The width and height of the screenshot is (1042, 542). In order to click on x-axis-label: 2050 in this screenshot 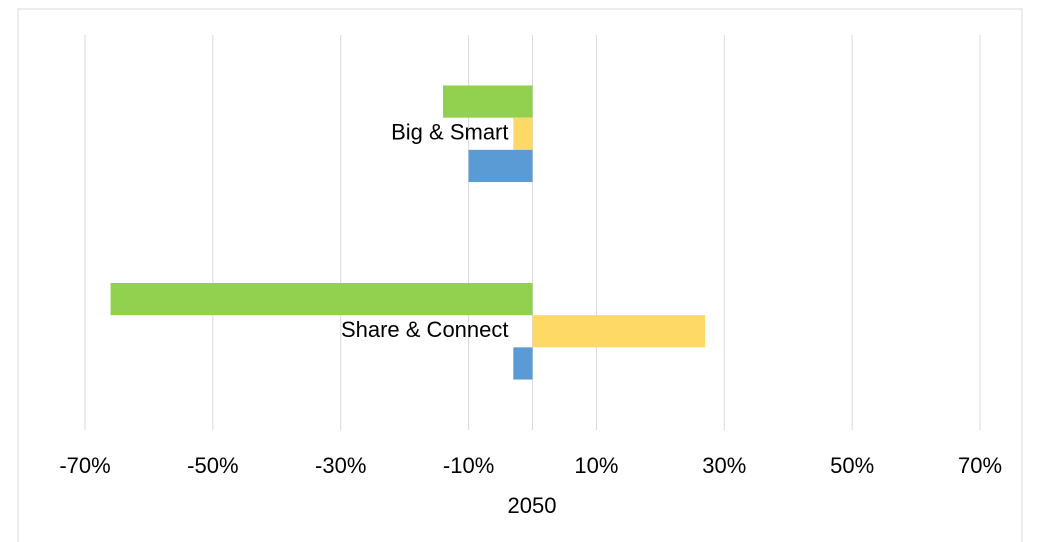, I will do `click(532, 505)`.